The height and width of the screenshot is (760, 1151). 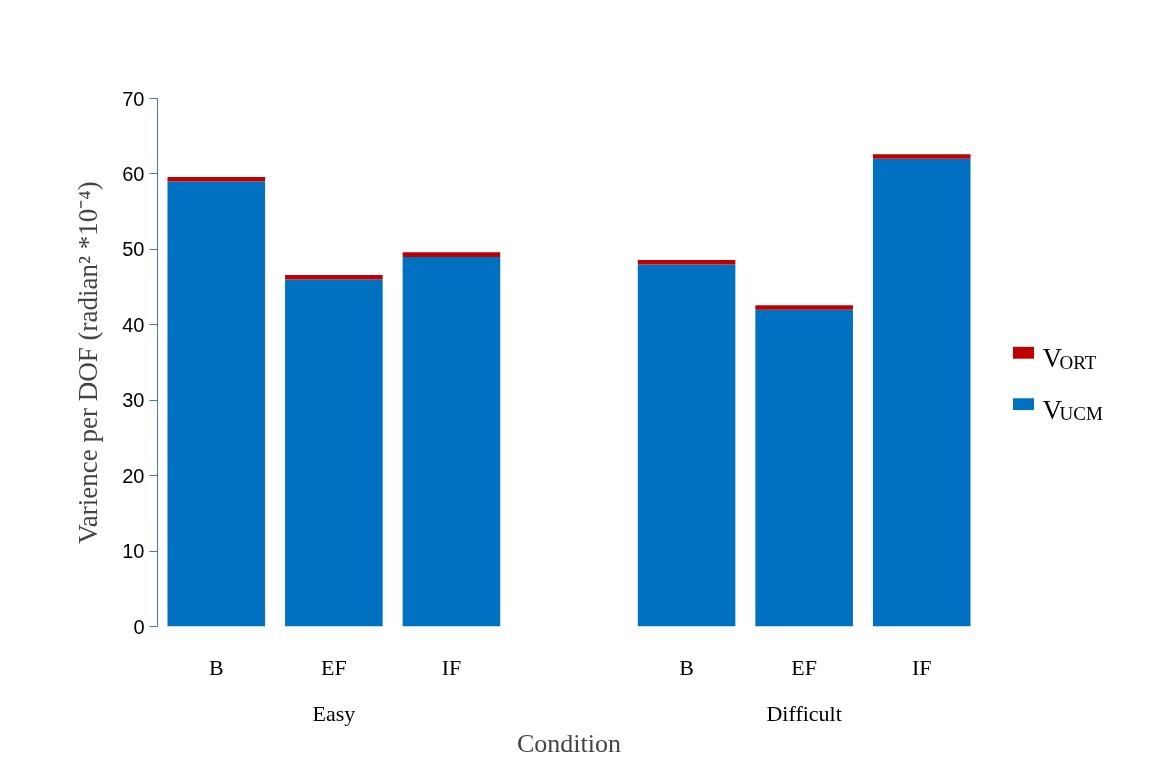 What do you see at coordinates (569, 743) in the screenshot?
I see `x-axis-title: Condition` at bounding box center [569, 743].